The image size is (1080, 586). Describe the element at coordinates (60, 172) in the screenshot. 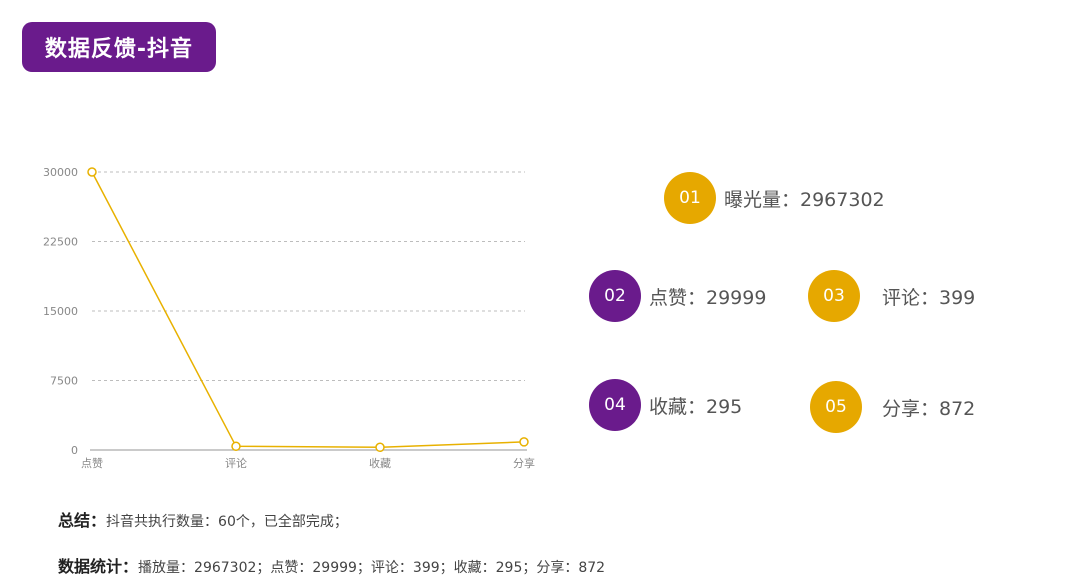

I see `y-tick-label: 30000` at that location.